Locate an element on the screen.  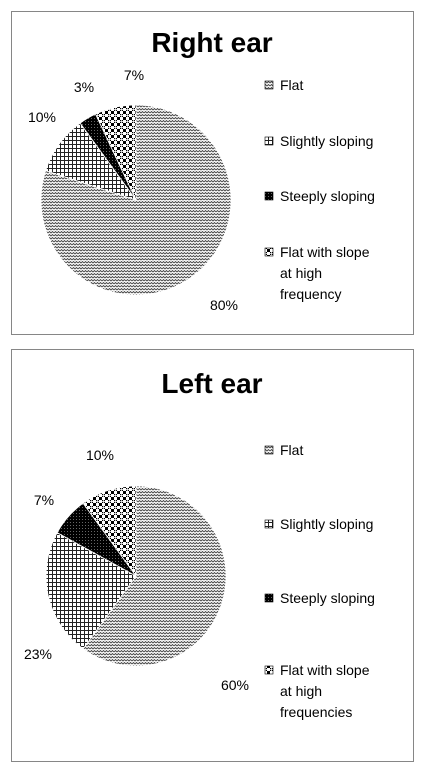
pie-slice-flat-with-slope-at-high-frequency is located at coordinates (116, 152).